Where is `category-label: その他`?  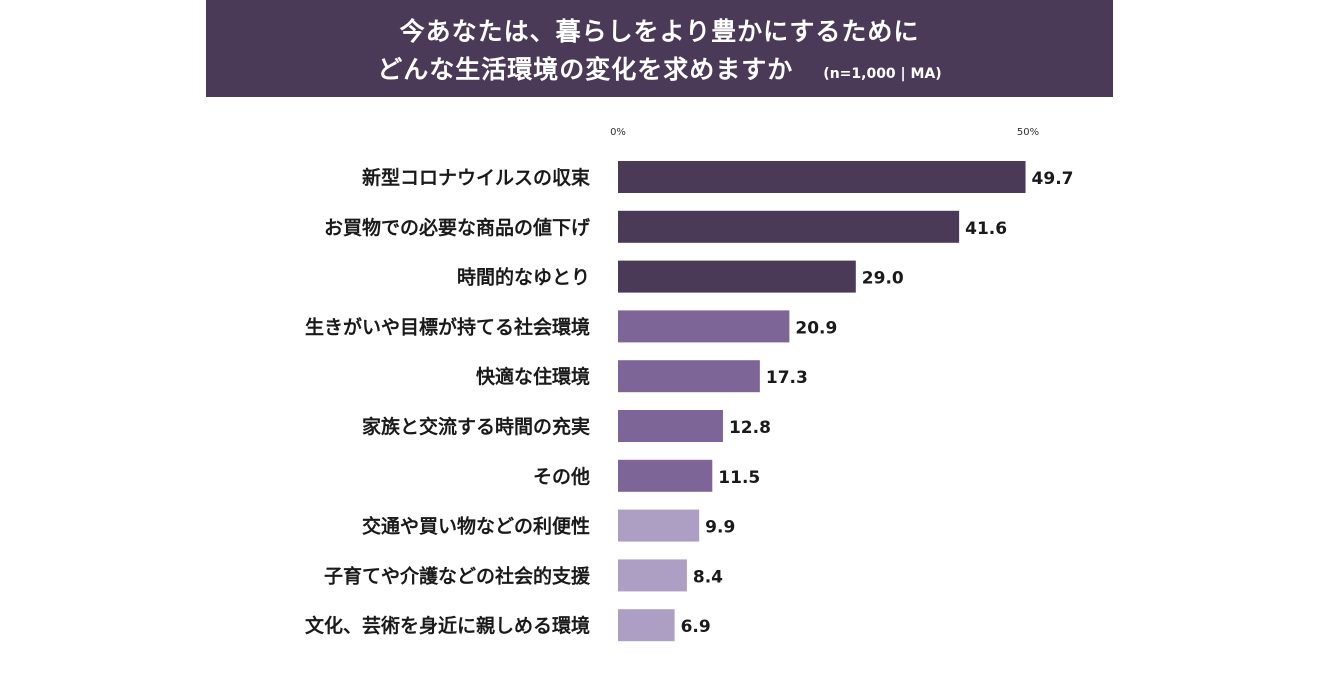
category-label: その他 is located at coordinates (561, 476).